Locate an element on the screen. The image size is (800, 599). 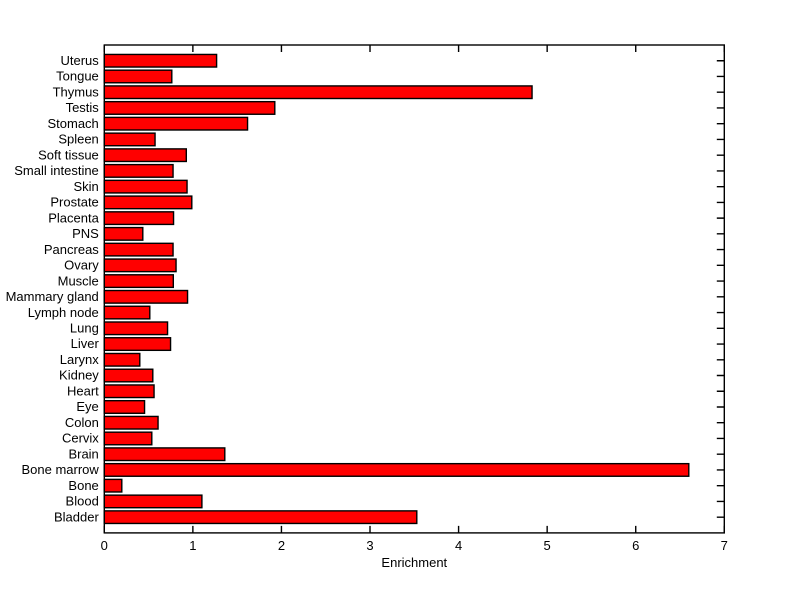
svg-text: Mammary gland is located at coordinates (52, 296).